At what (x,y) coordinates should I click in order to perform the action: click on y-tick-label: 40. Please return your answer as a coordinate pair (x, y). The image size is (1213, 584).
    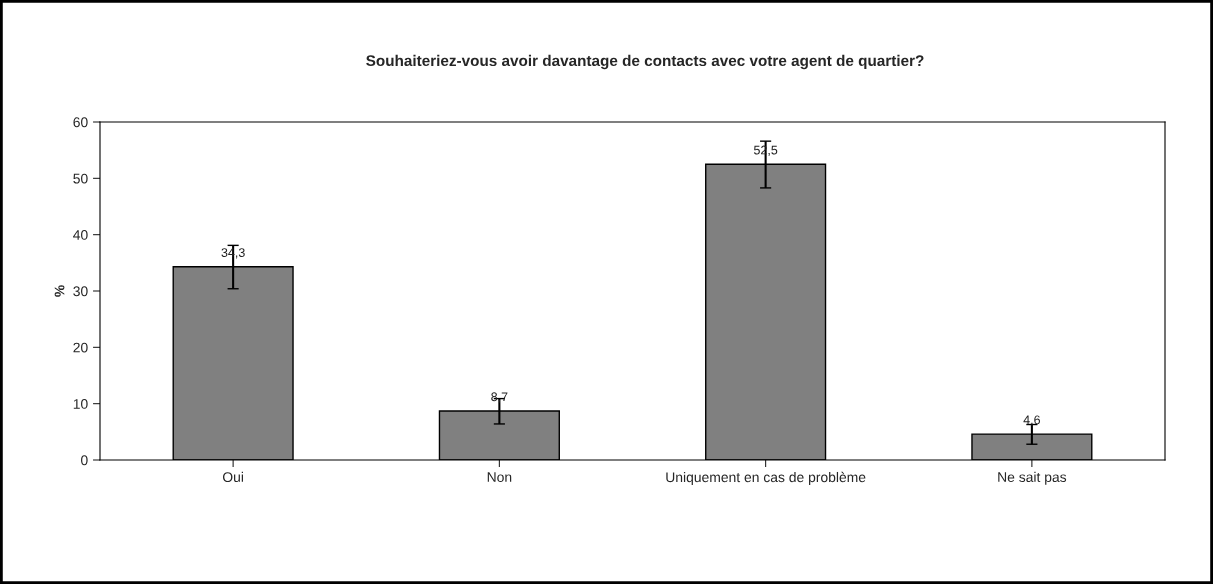
    Looking at the image, I should click on (80, 235).